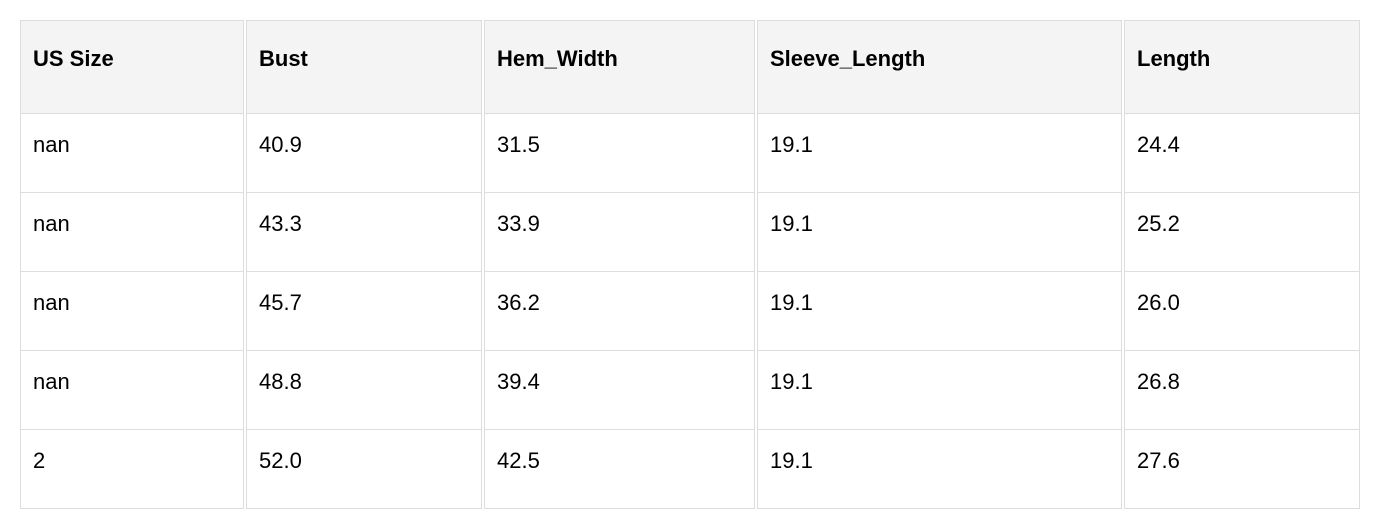 This screenshot has width=1375, height=529. I want to click on table-row: 2 52.0 42.5 19.1 27.6, so click(690, 469).